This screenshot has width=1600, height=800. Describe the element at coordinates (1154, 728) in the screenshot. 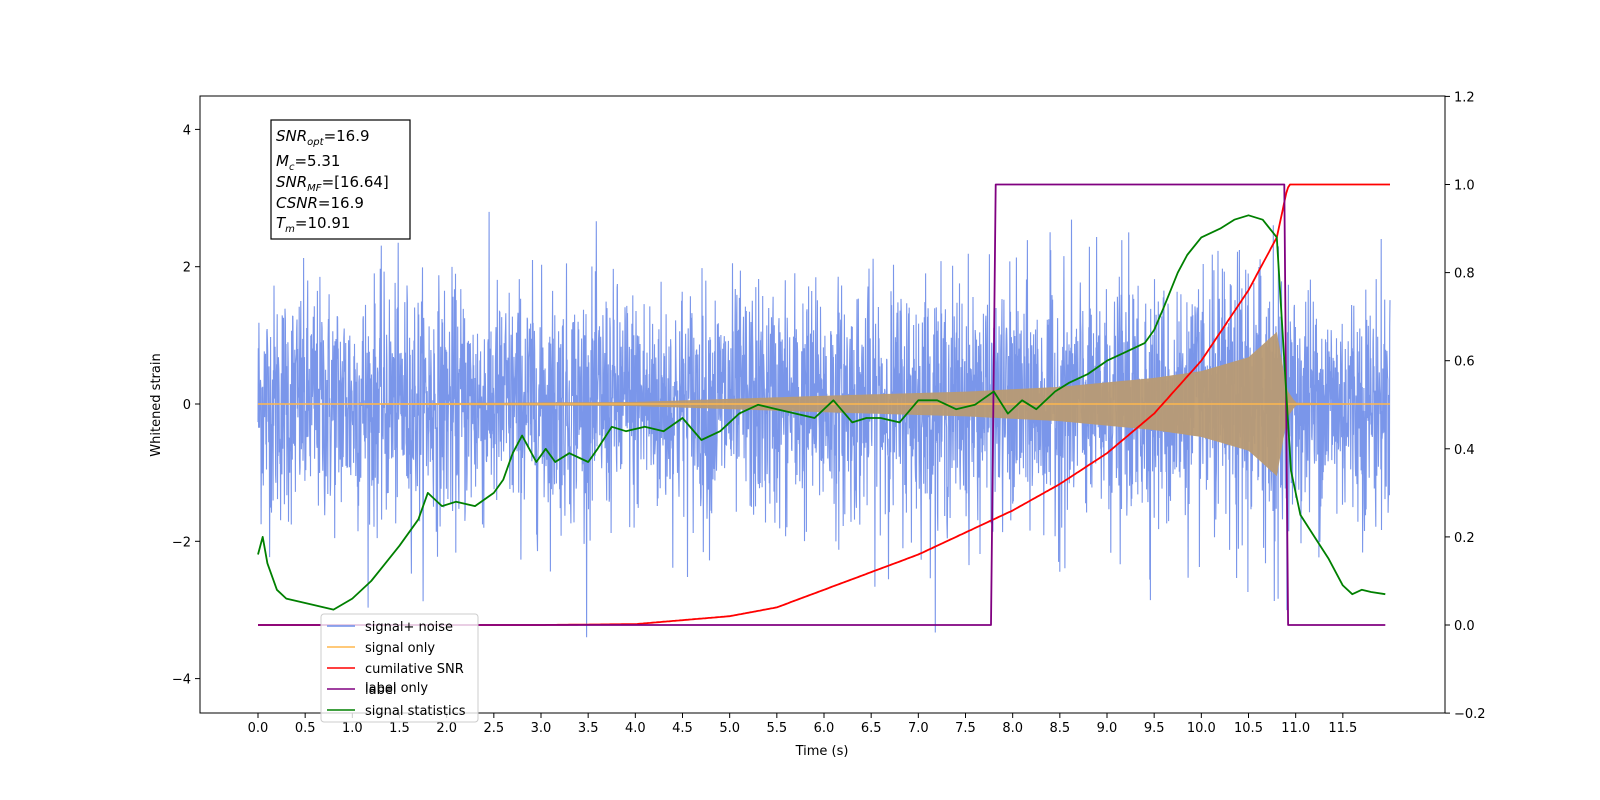

I see `x-tick-label: 9.5` at that location.